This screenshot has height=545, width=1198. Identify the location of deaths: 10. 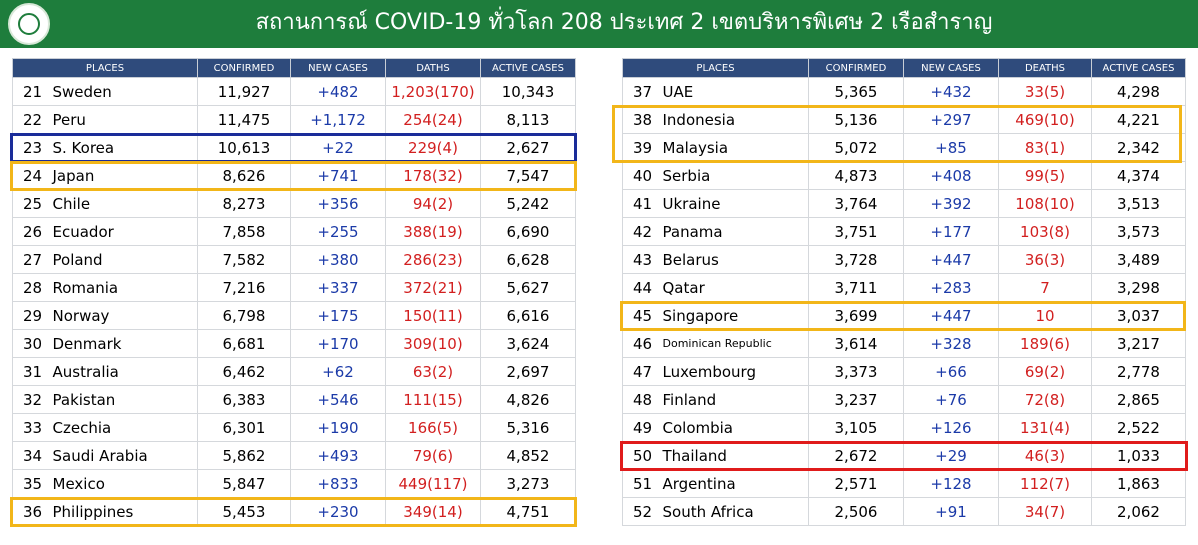
(1045, 315).